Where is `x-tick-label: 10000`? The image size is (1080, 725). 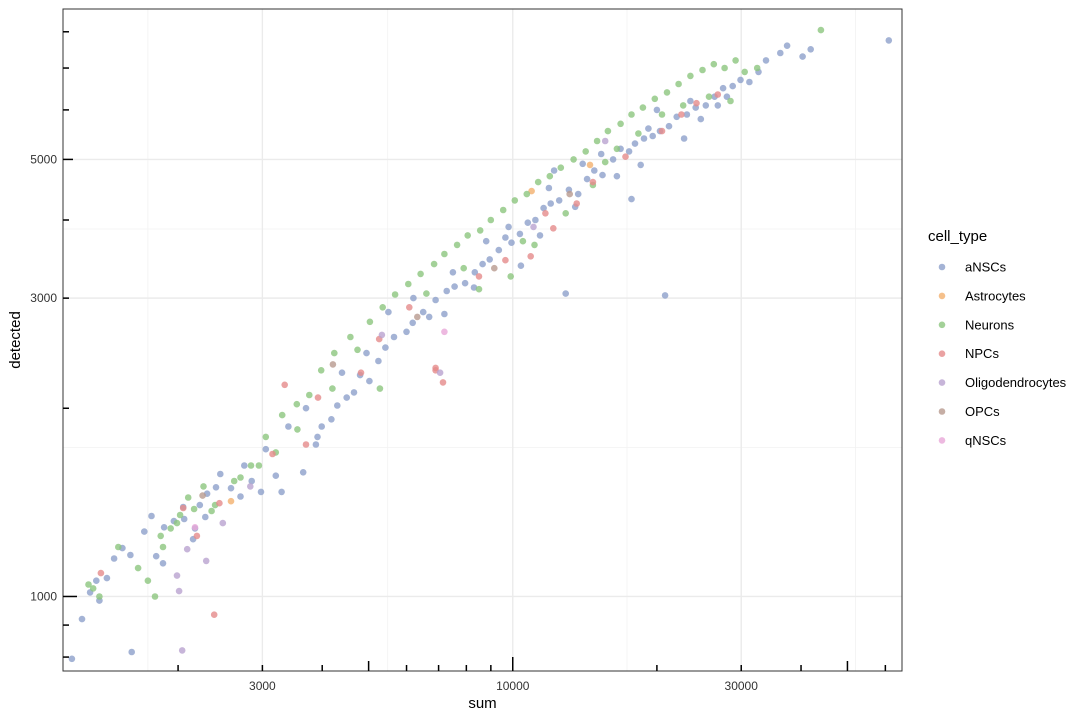
x-tick-label: 10000 is located at coordinates (513, 686).